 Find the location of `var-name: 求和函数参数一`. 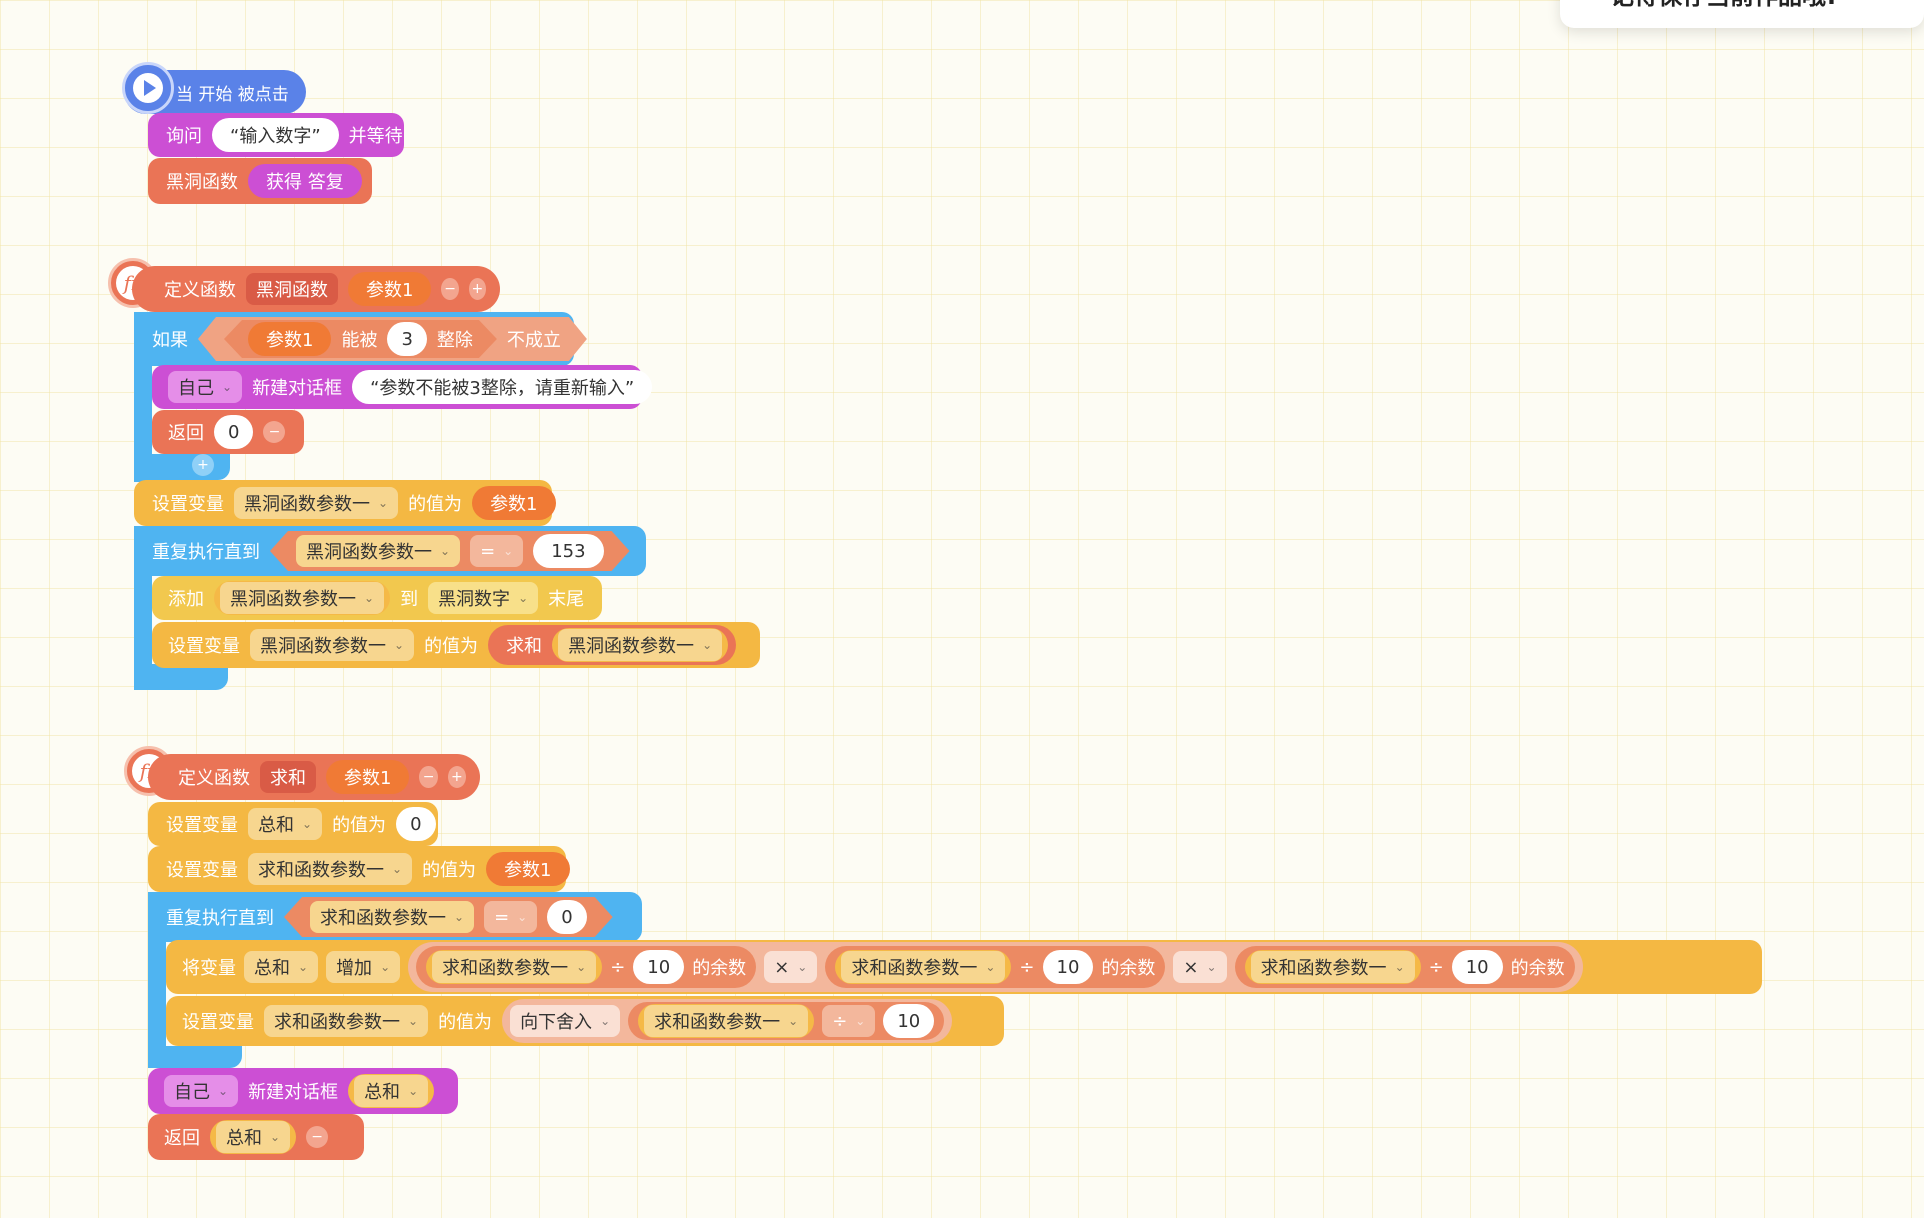

var-name: 求和函数参数一 is located at coordinates (383, 918).